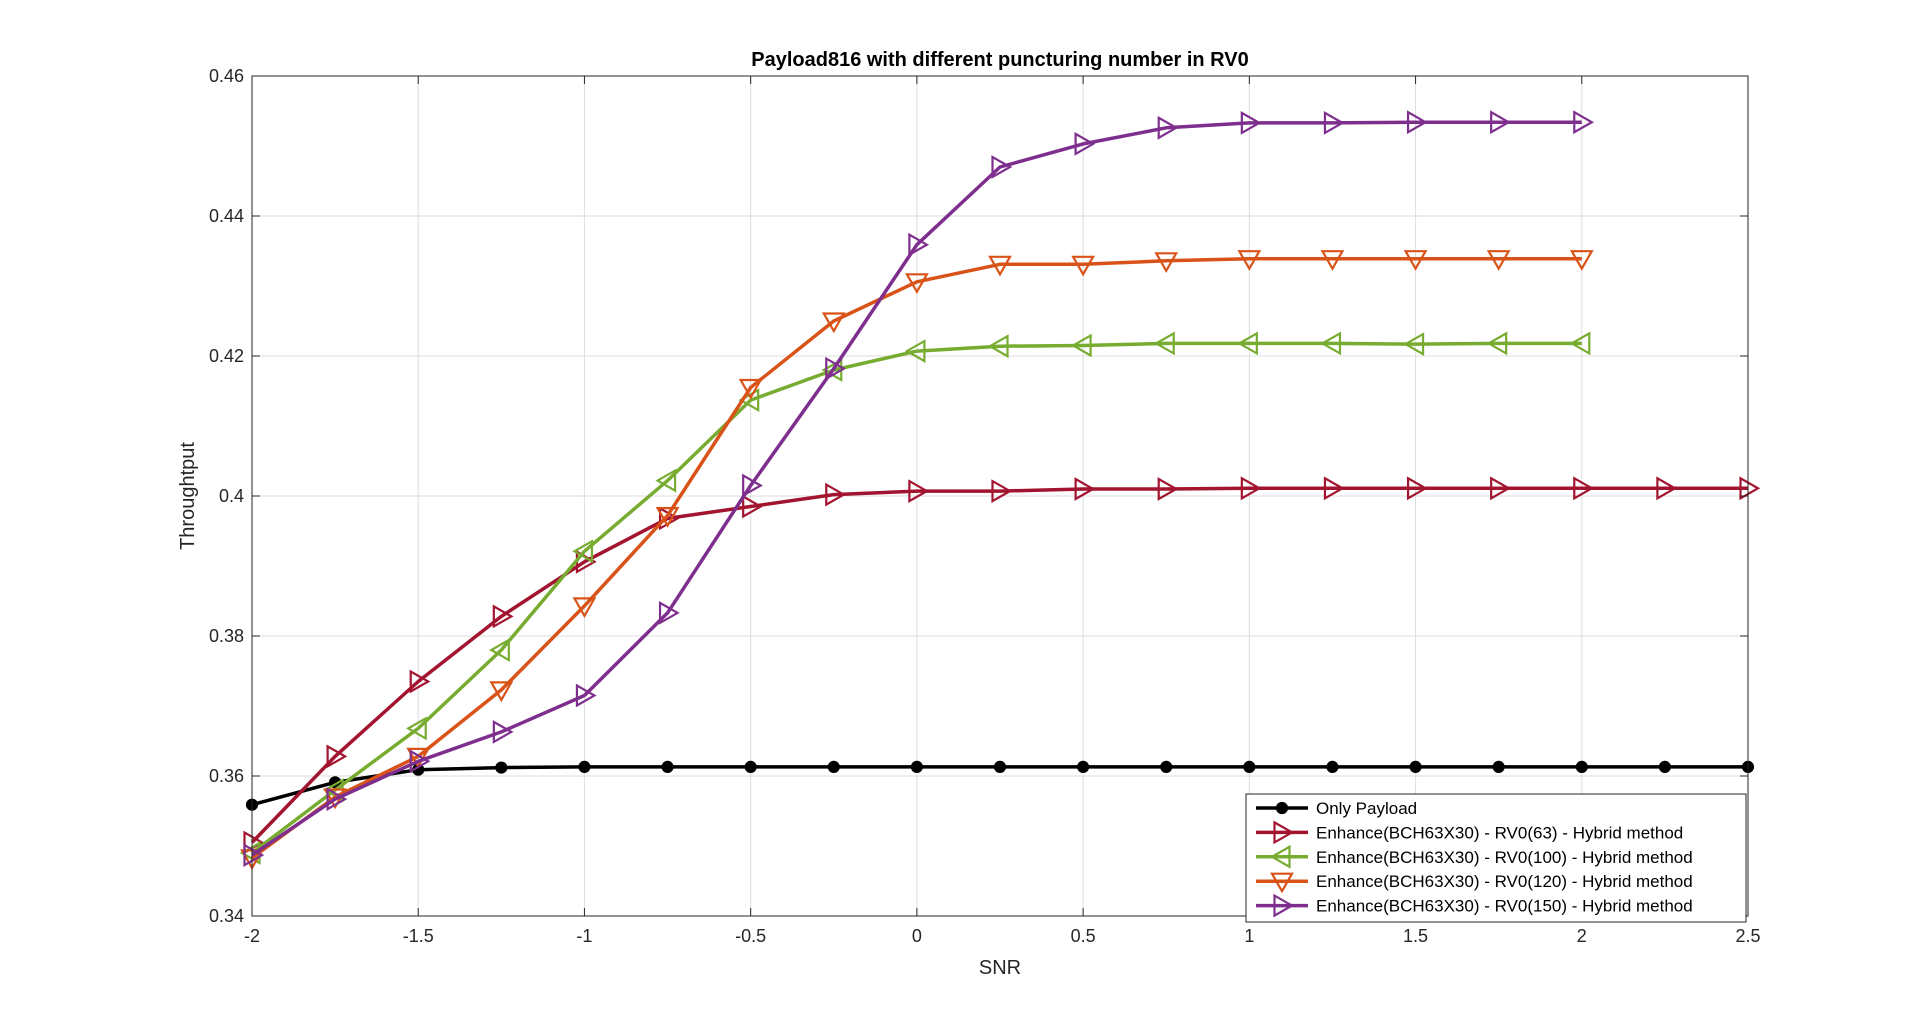 This screenshot has width=1920, height=1020. Describe the element at coordinates (1083, 936) in the screenshot. I see `x-tick-label: 0.5` at that location.